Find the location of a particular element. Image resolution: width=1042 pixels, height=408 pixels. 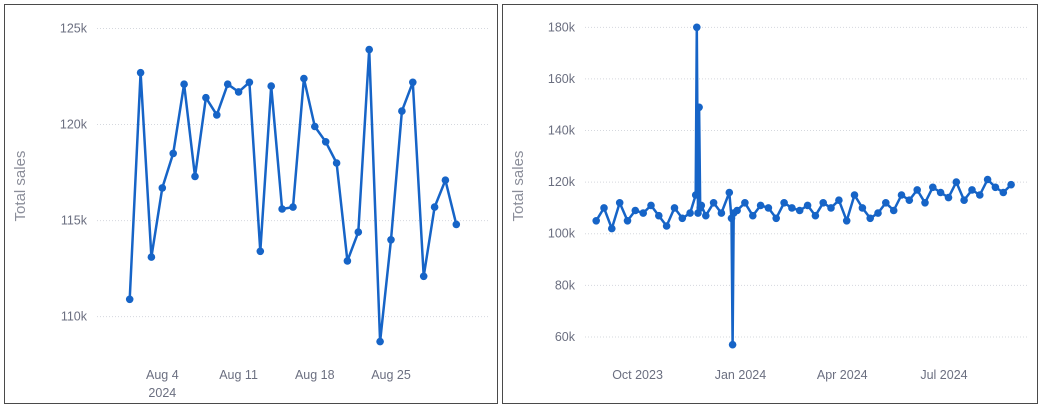

x-tick-label: Jan 2024 is located at coordinates (740, 375).